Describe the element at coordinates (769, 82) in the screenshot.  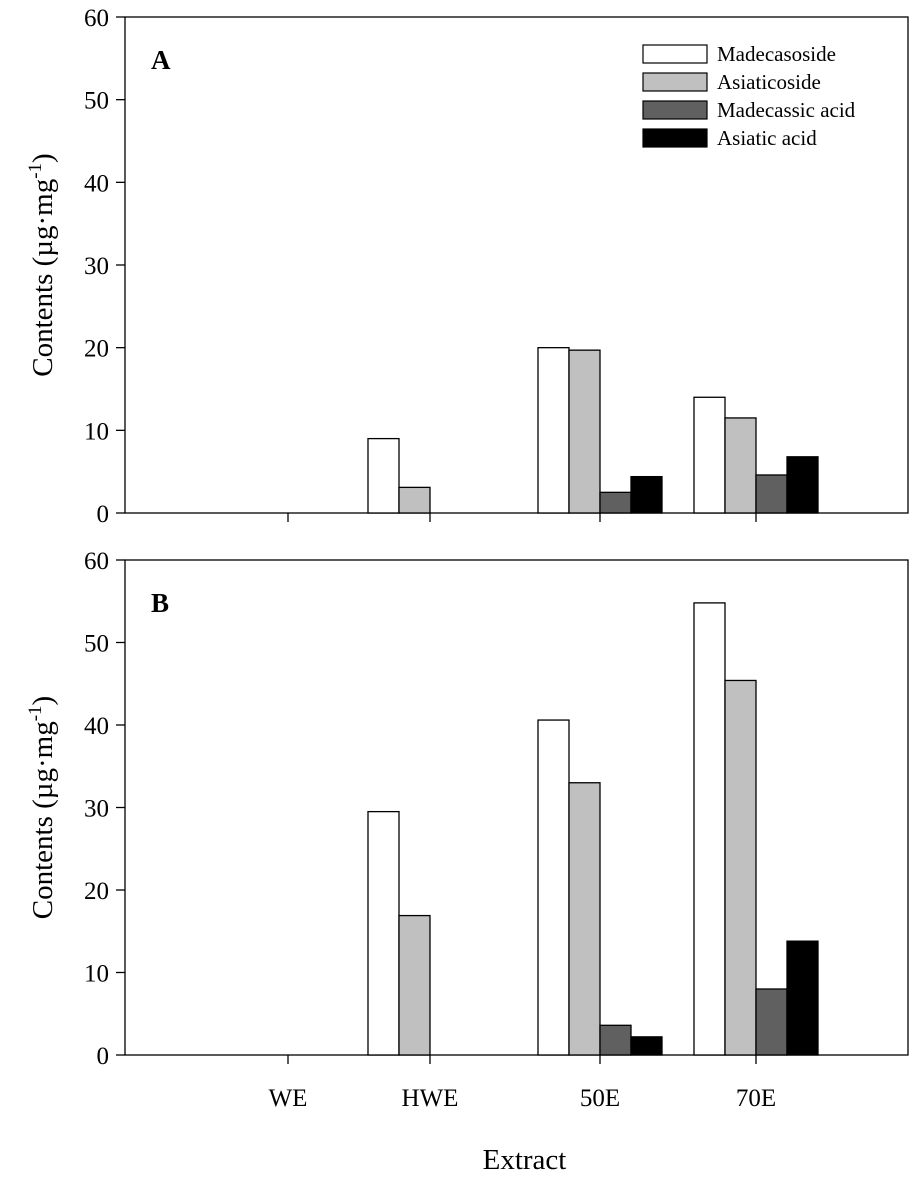
I see `legend-label-asiaticoside: Asiaticoside` at that location.